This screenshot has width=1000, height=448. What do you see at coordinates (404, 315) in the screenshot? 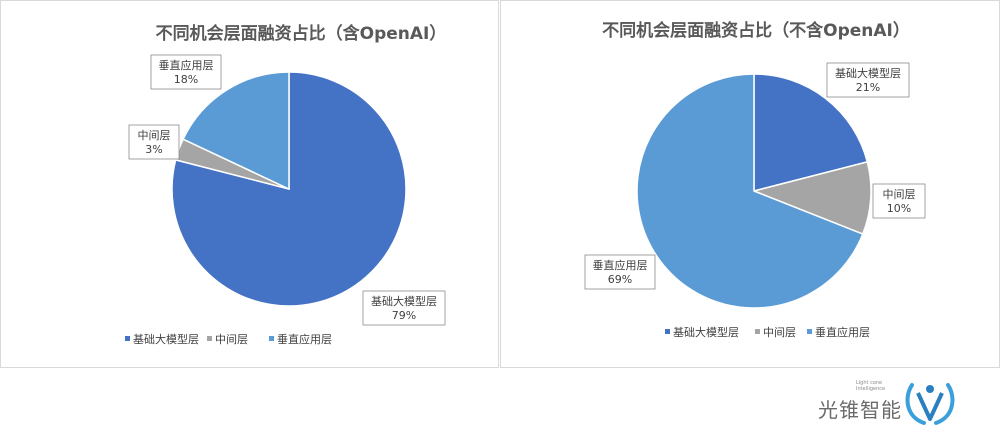
I see `data-label-value: 79%` at bounding box center [404, 315].